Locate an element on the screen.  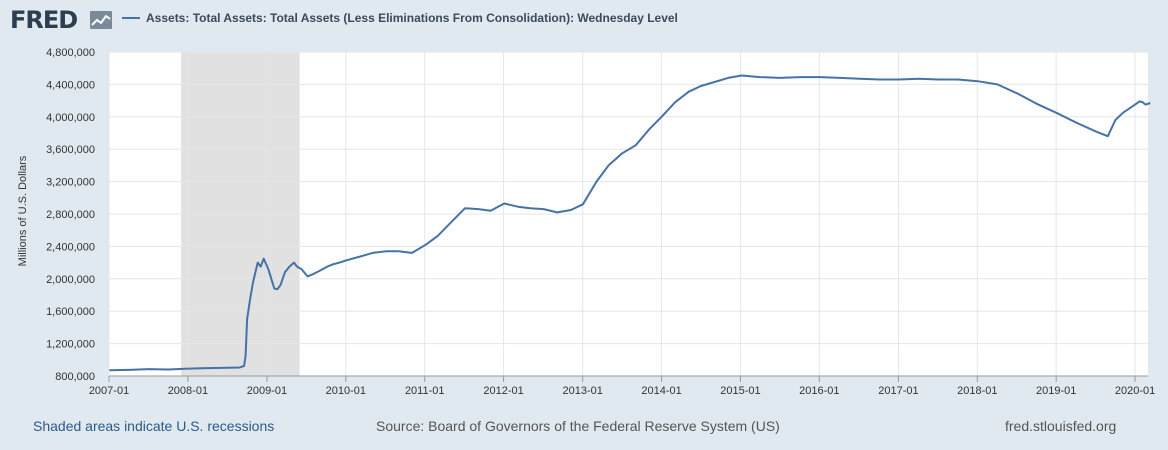
y-tick-label: 4,000,000 is located at coordinates (70, 118).